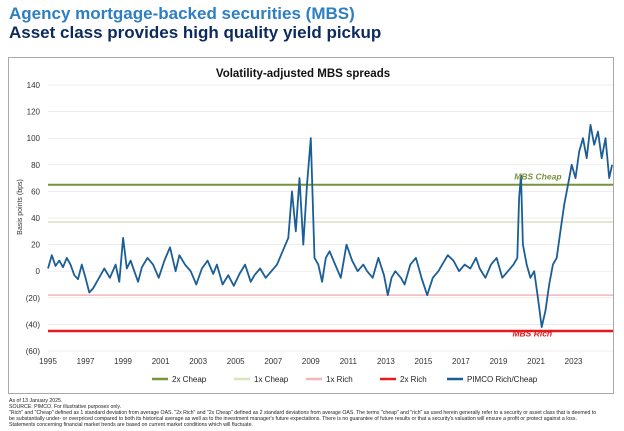  Describe the element at coordinates (339, 379) in the screenshot. I see `legend-label: 1x Rich` at that location.